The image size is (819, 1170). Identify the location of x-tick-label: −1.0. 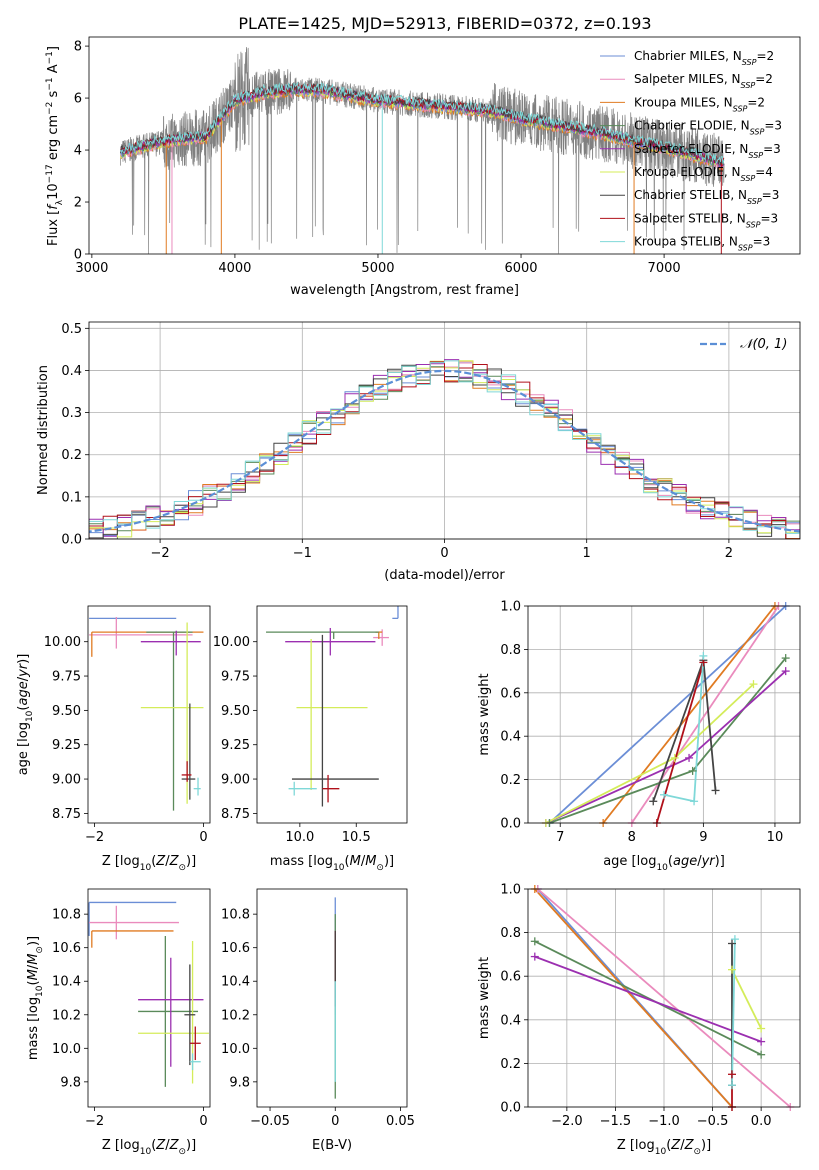
(664, 1121).